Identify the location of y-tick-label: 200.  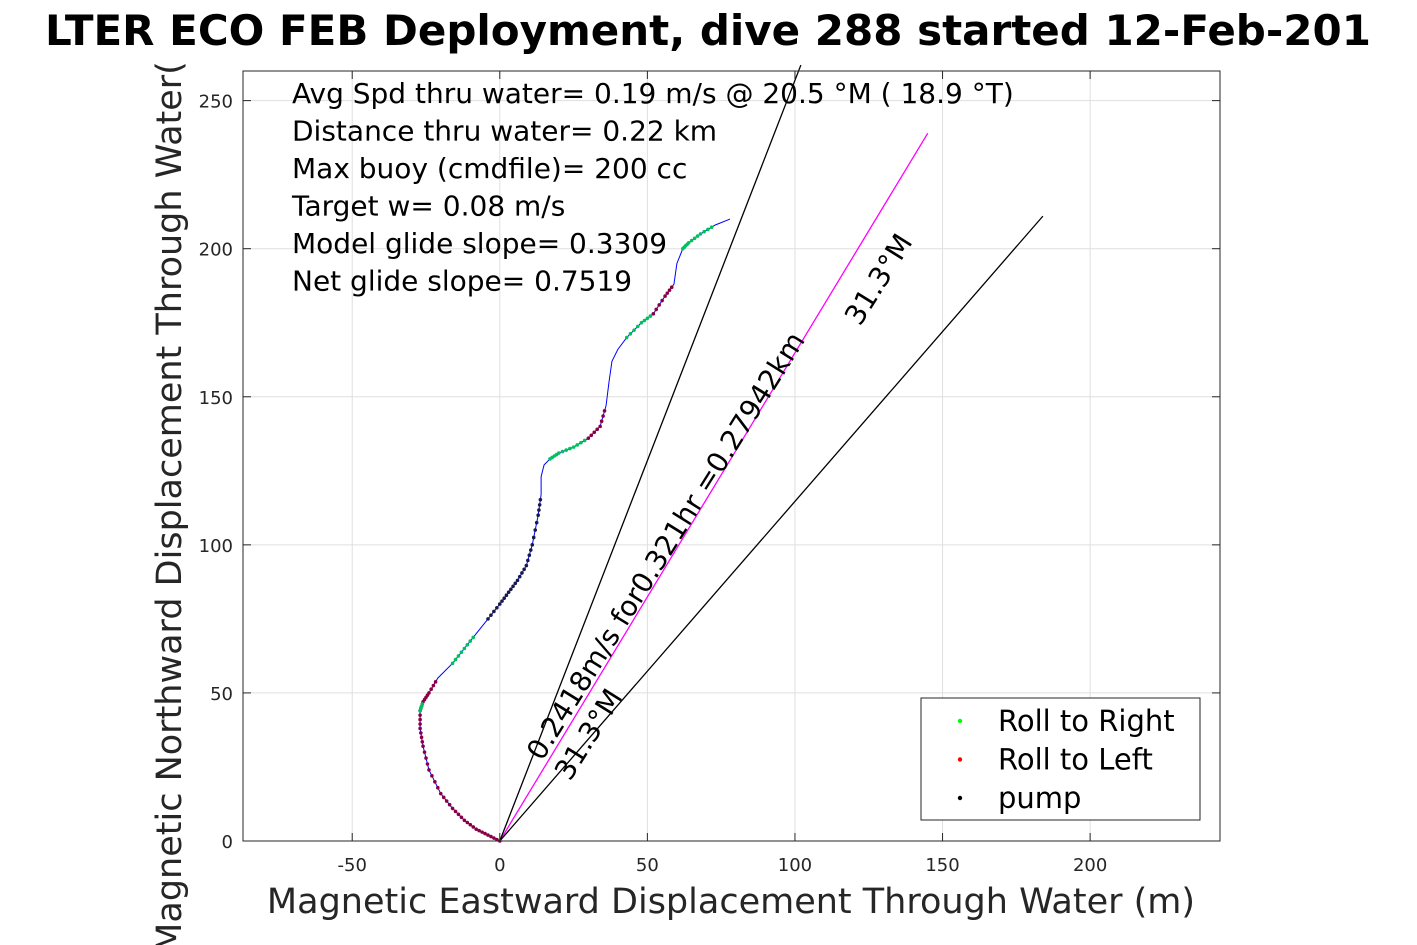
(216, 250).